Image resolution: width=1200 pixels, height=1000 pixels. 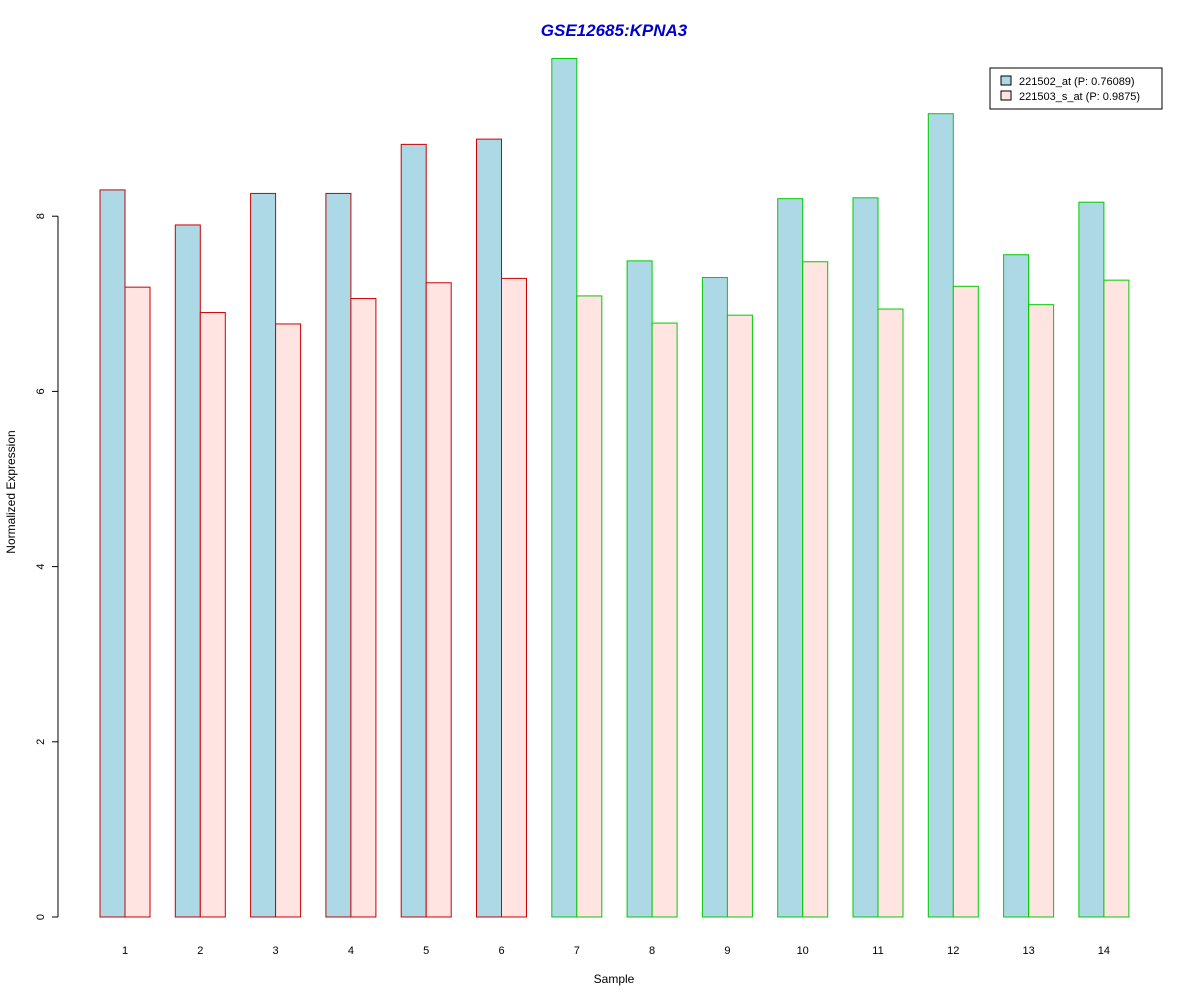 I want to click on x-tick-label: 11, so click(x=877, y=951).